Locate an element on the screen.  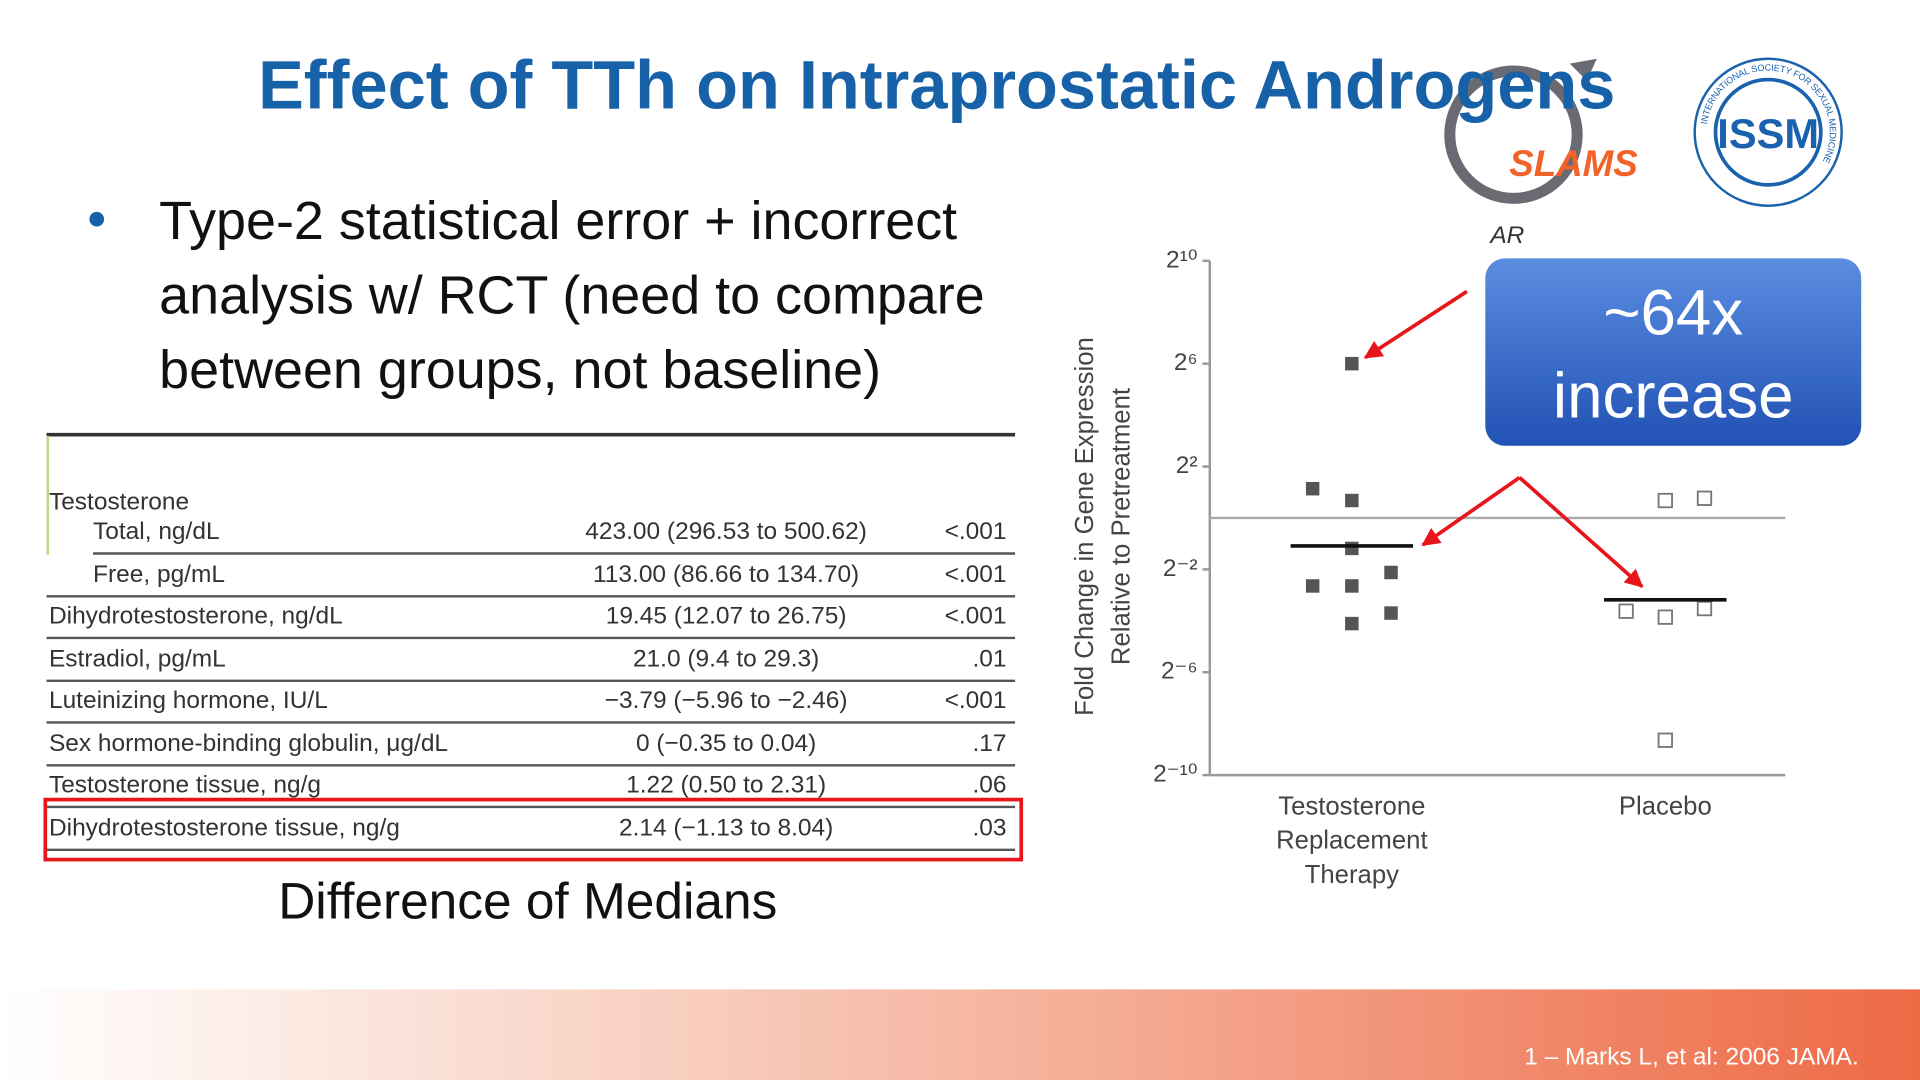
row-value: −3.79 (−5.96 to −2.46) is located at coordinates (726, 700).